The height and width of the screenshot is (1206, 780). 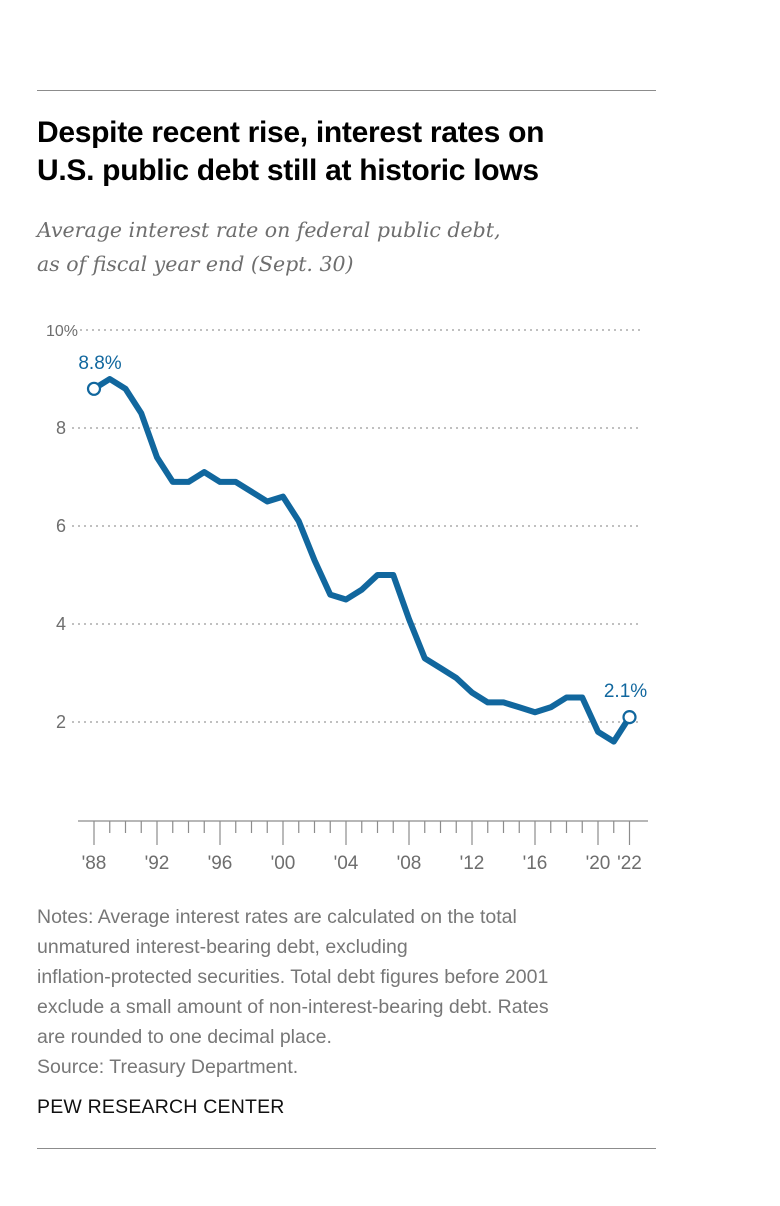 What do you see at coordinates (346, 1148) in the screenshot?
I see `bottom-rule` at bounding box center [346, 1148].